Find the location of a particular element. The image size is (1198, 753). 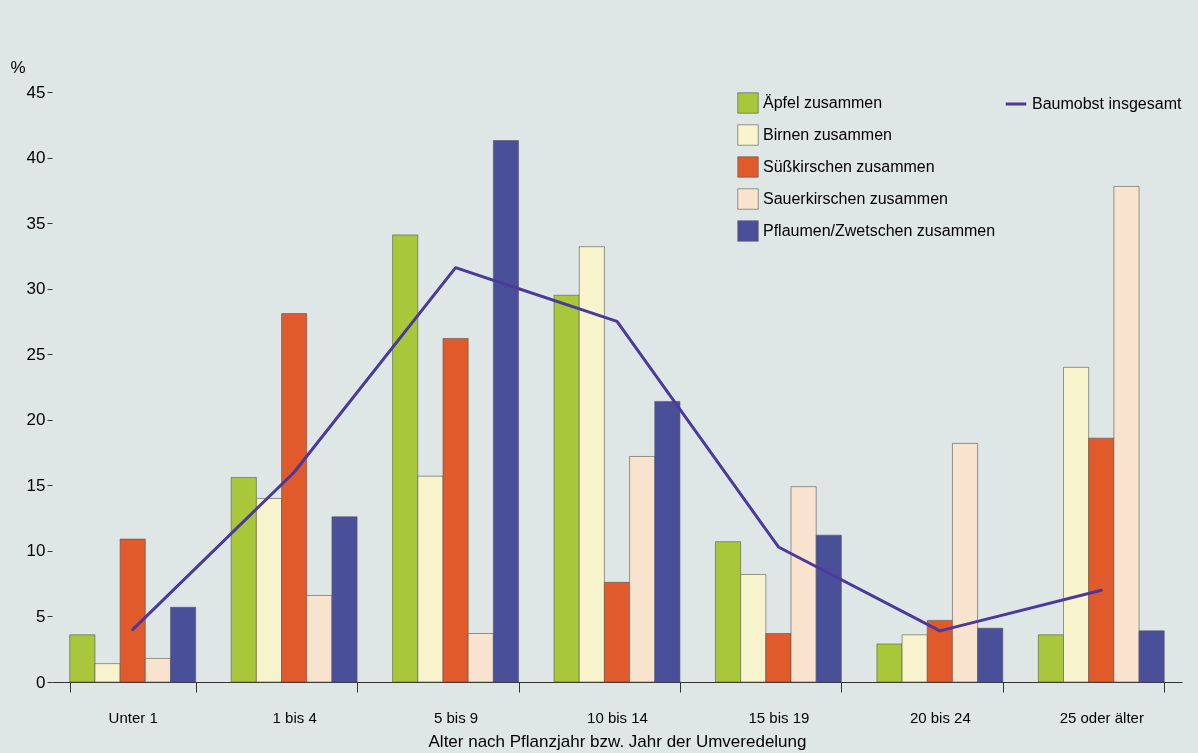

y-tick-label: 45 is located at coordinates (36, 92).